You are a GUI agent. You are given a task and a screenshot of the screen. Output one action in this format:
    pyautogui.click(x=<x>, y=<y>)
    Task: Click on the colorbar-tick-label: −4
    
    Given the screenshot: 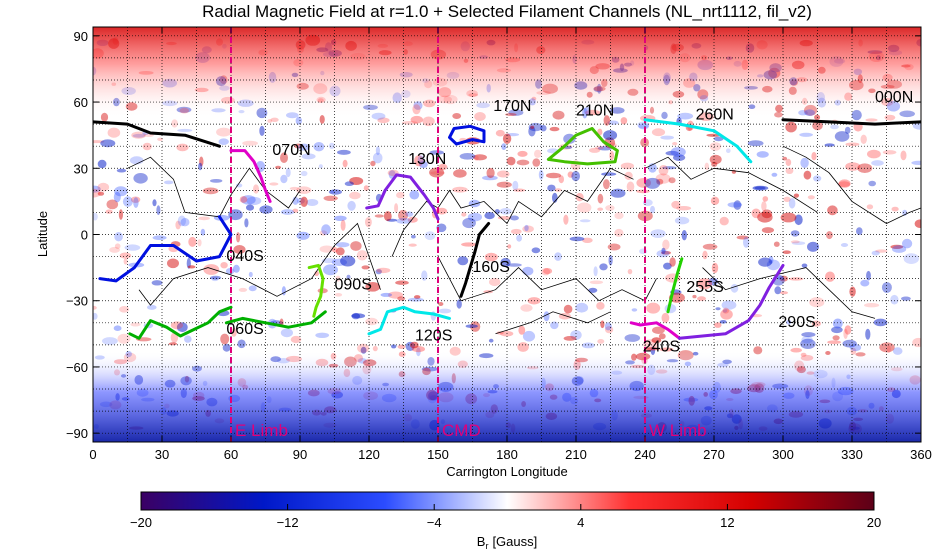 What is the action you would take?
    pyautogui.click(x=434, y=522)
    